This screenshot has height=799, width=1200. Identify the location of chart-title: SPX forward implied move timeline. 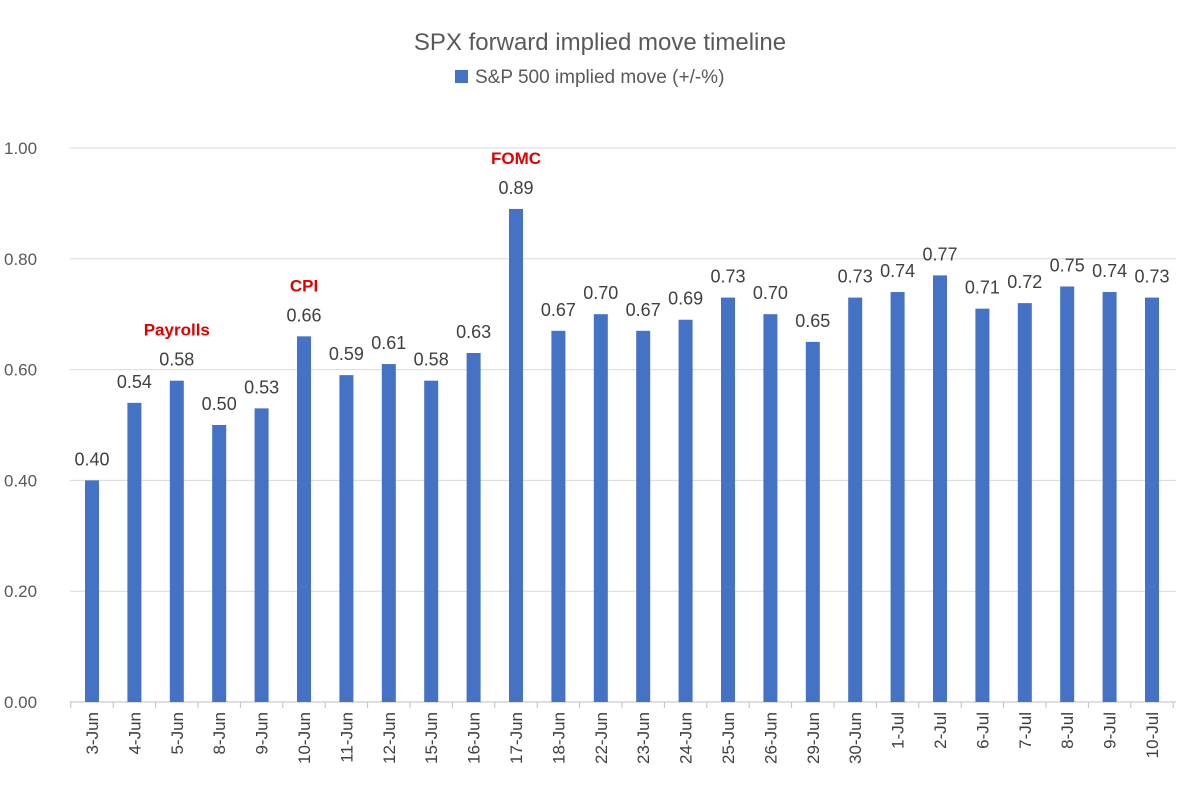
(600, 42).